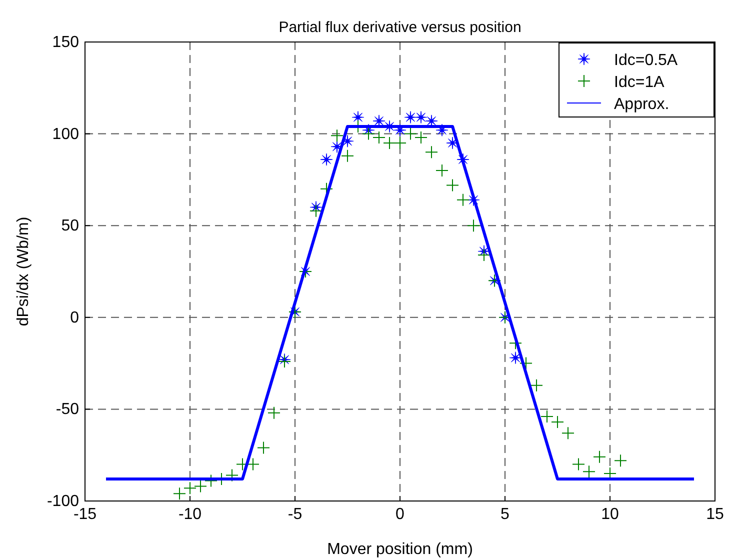 The image size is (731, 560). Describe the element at coordinates (610, 514) in the screenshot. I see `x-tick-label: 10` at that location.